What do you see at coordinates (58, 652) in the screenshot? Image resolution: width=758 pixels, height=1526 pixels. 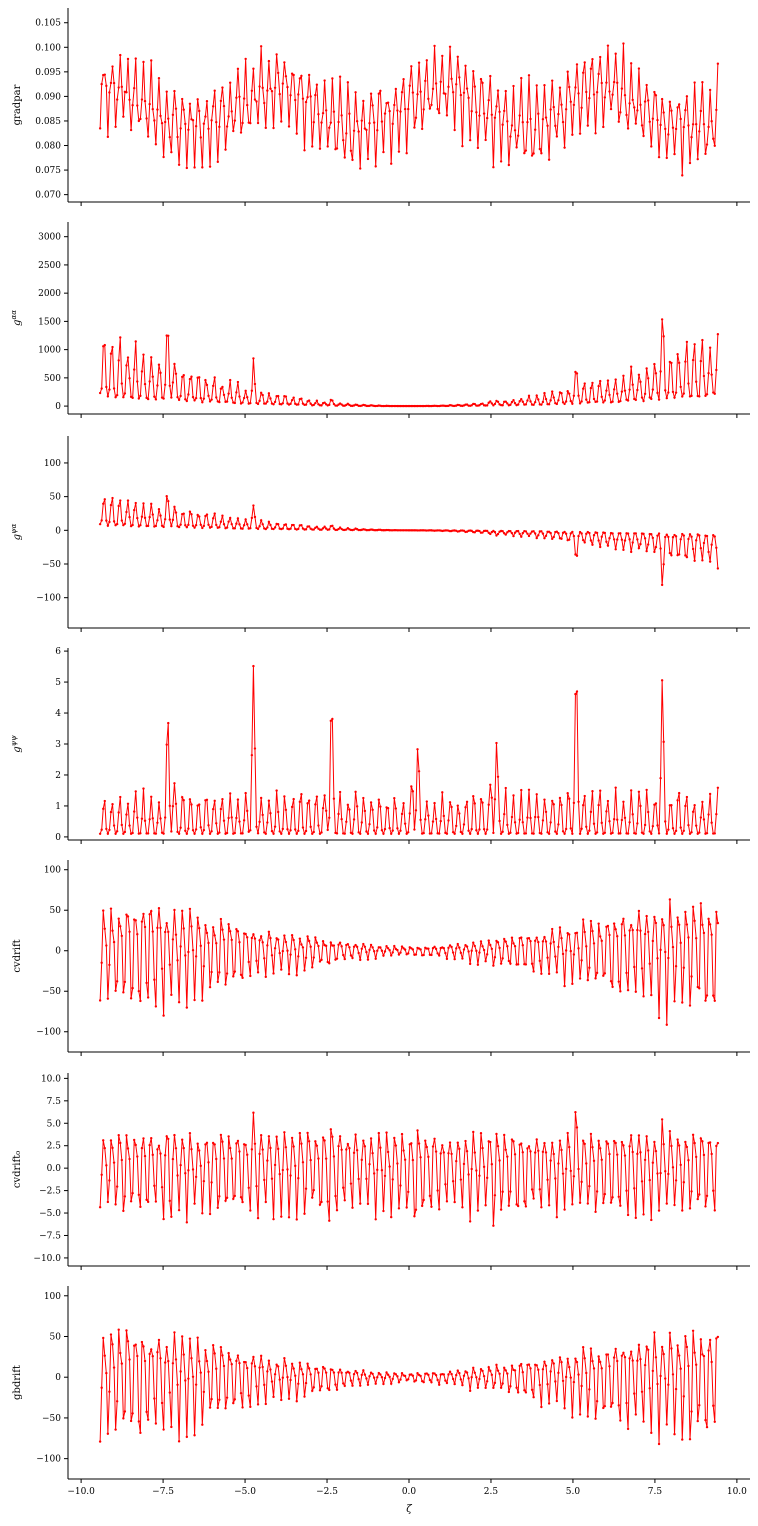 I see `y-tick-label: 6` at bounding box center [58, 652].